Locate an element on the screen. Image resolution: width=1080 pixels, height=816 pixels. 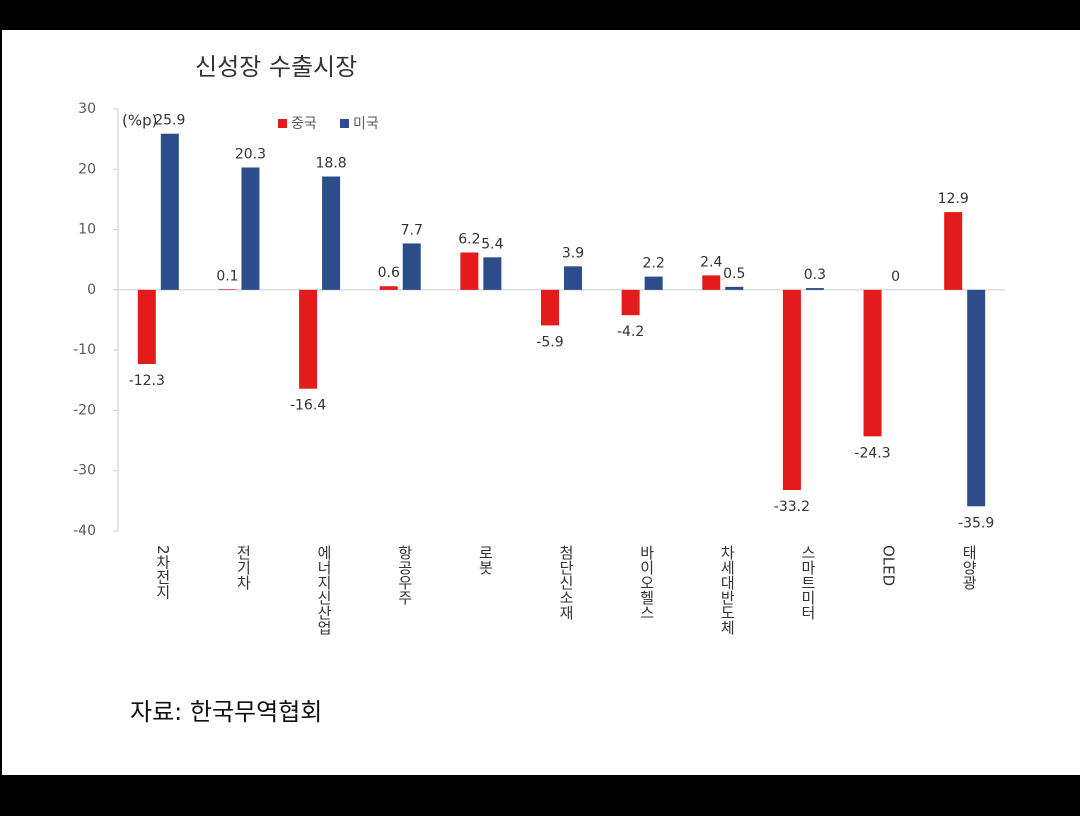
value-label: 5.4 is located at coordinates (492, 244).